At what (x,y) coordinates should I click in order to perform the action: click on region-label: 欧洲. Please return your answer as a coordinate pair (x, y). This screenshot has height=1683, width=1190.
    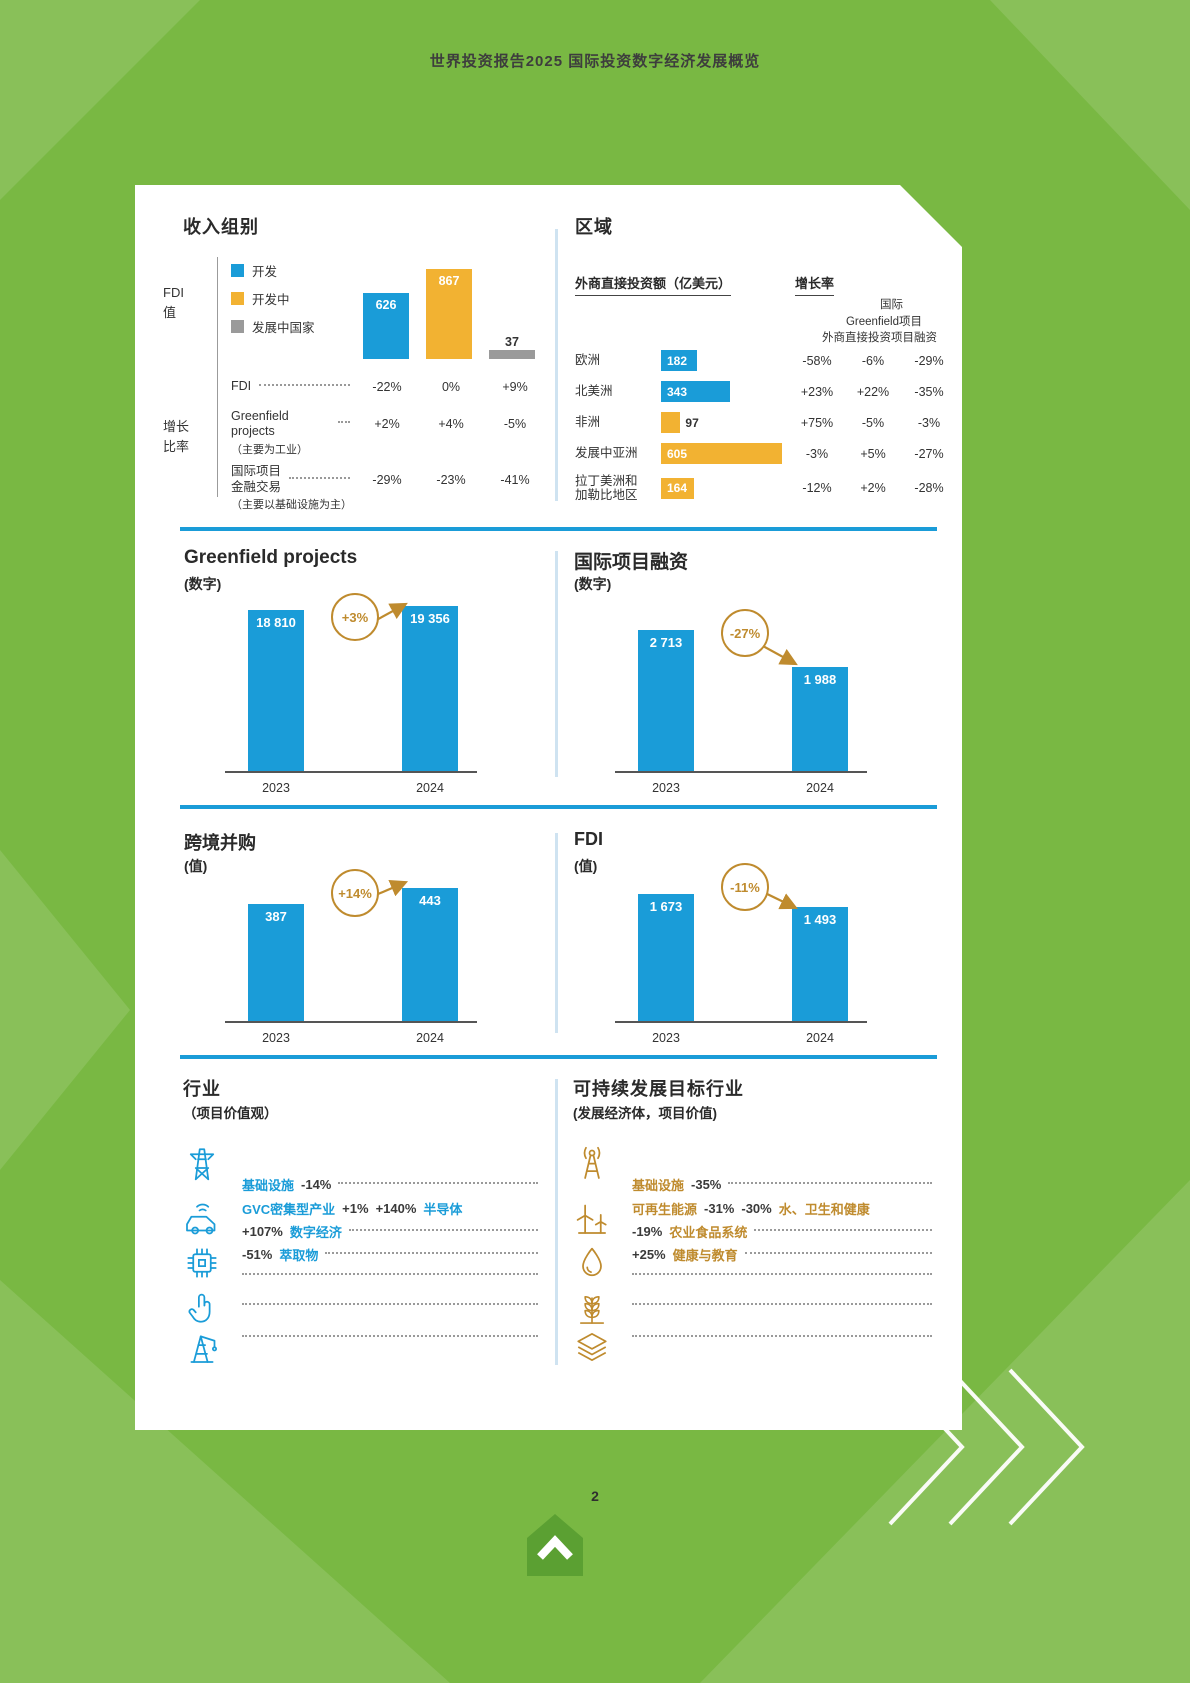
    Looking at the image, I should click on (588, 360).